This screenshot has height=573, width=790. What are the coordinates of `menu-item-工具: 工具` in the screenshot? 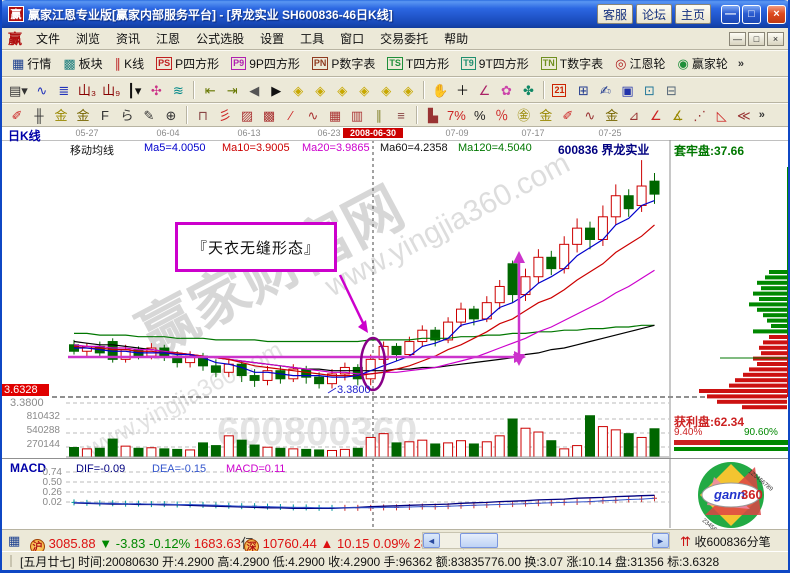 It's located at (312, 38).